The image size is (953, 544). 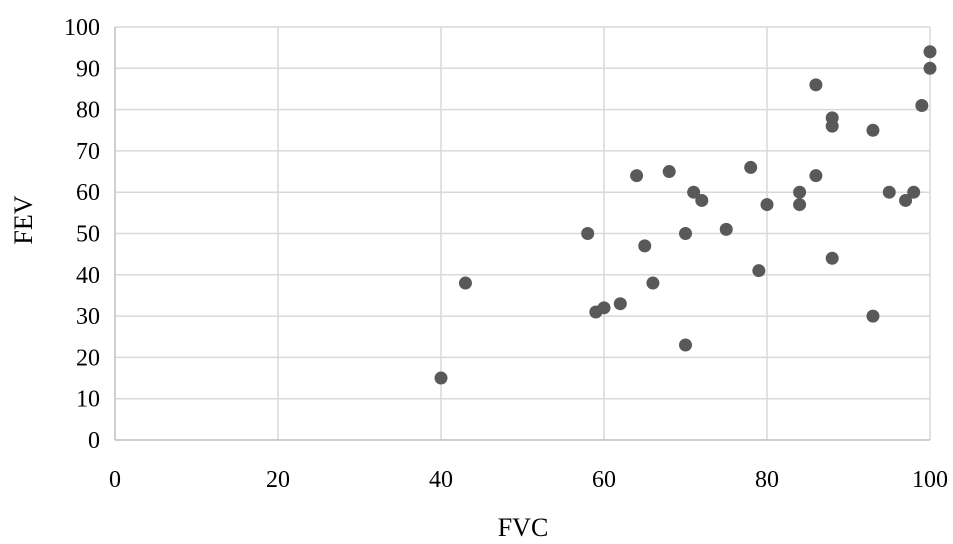 What do you see at coordinates (88, 358) in the screenshot?
I see `y-tick-label: 20` at bounding box center [88, 358].